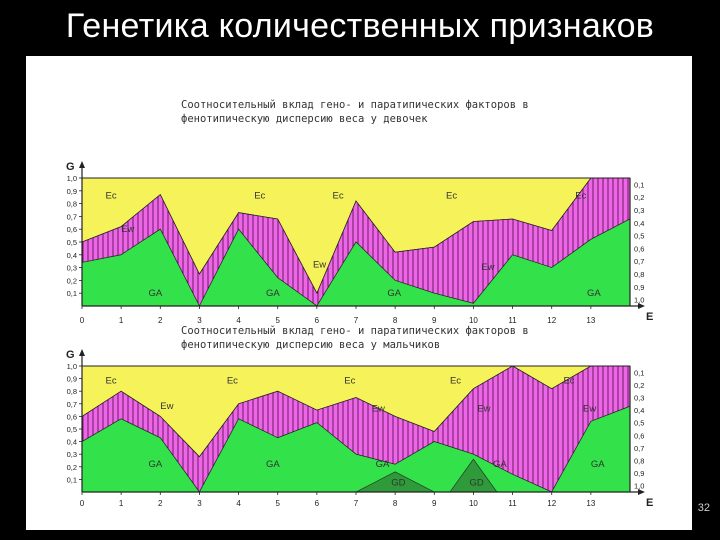 This screenshot has height=540, width=720. Describe the element at coordinates (649, 317) in the screenshot. I see `x-axis-label: E` at that location.